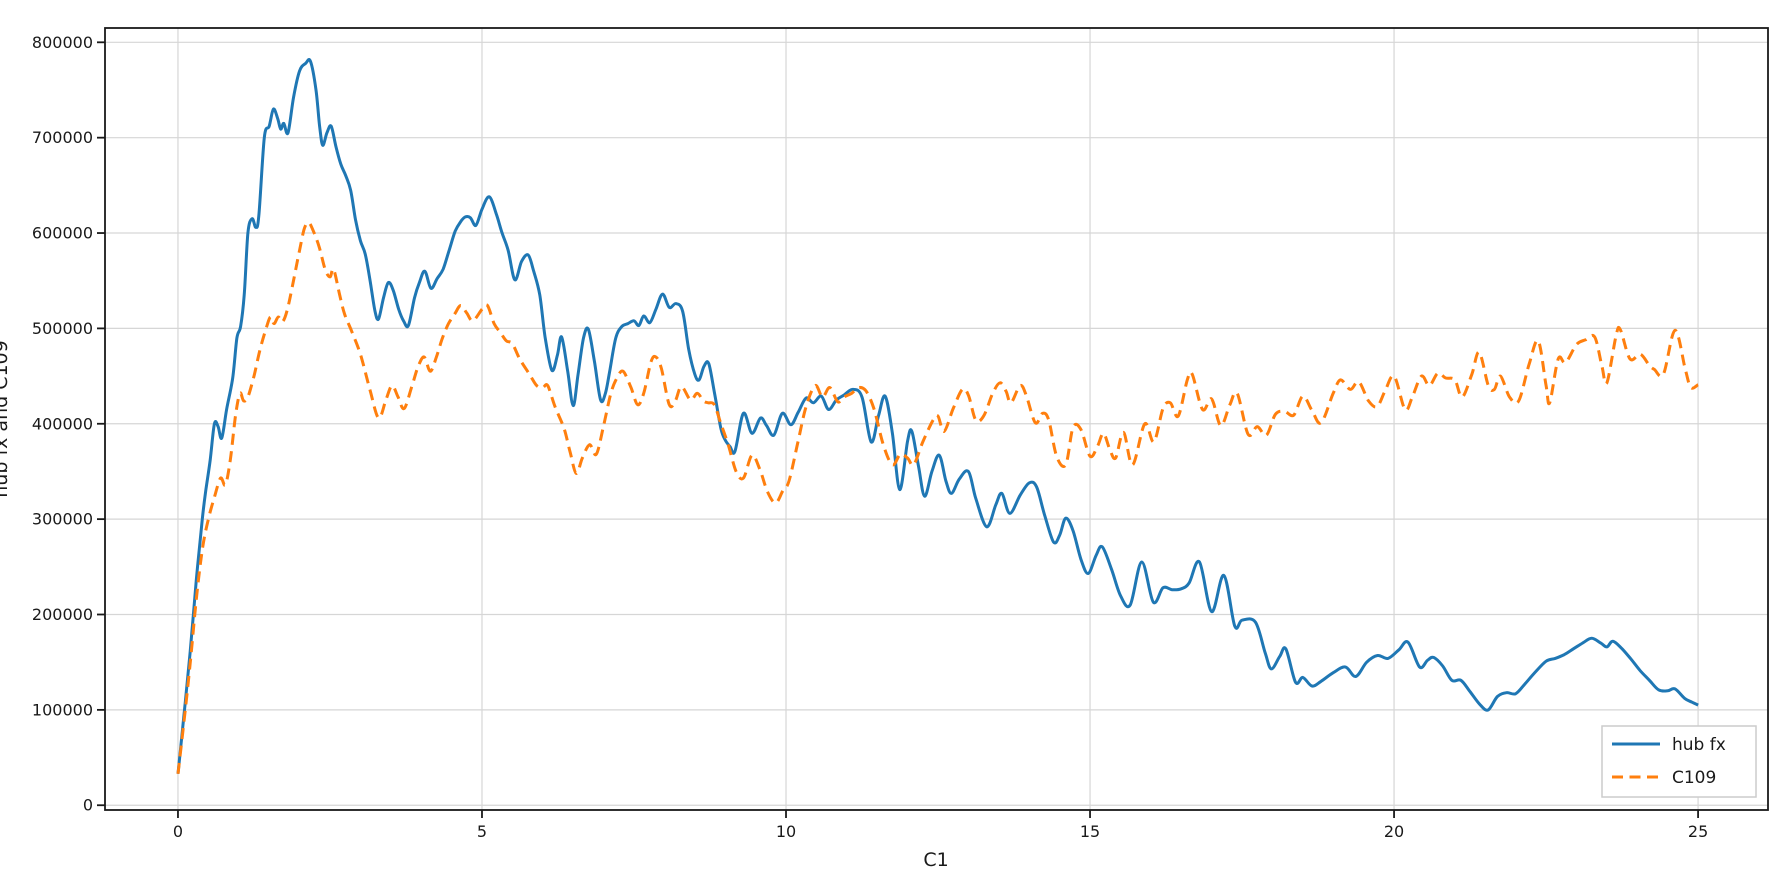 This screenshot has height=878, width=1788. I want to click on y-tick-label: 300000, so click(62, 519).